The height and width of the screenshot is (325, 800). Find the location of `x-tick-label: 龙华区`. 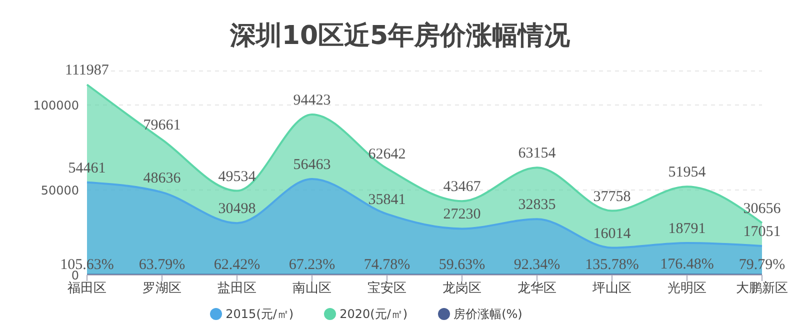

x-tick-label: 龙华区 is located at coordinates (537, 288).